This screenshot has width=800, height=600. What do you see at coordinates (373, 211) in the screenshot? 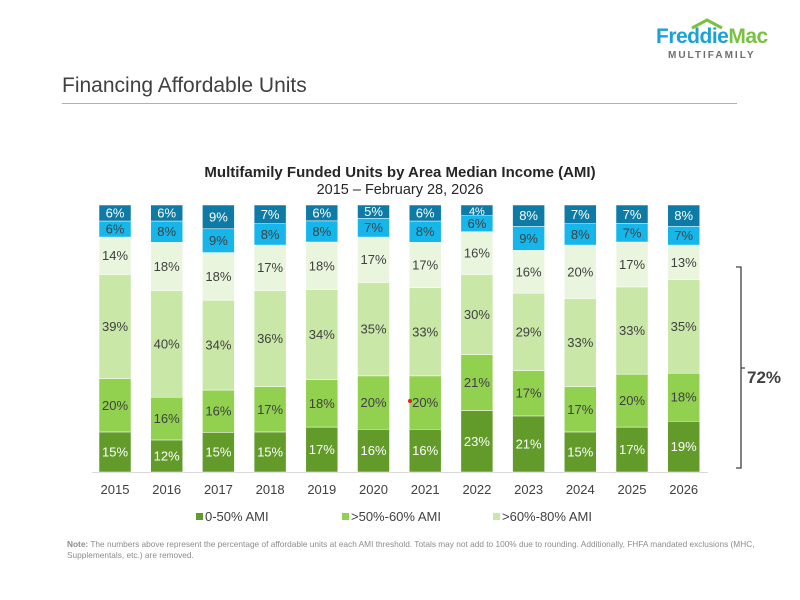
I see `data-label: 5%` at bounding box center [373, 211].